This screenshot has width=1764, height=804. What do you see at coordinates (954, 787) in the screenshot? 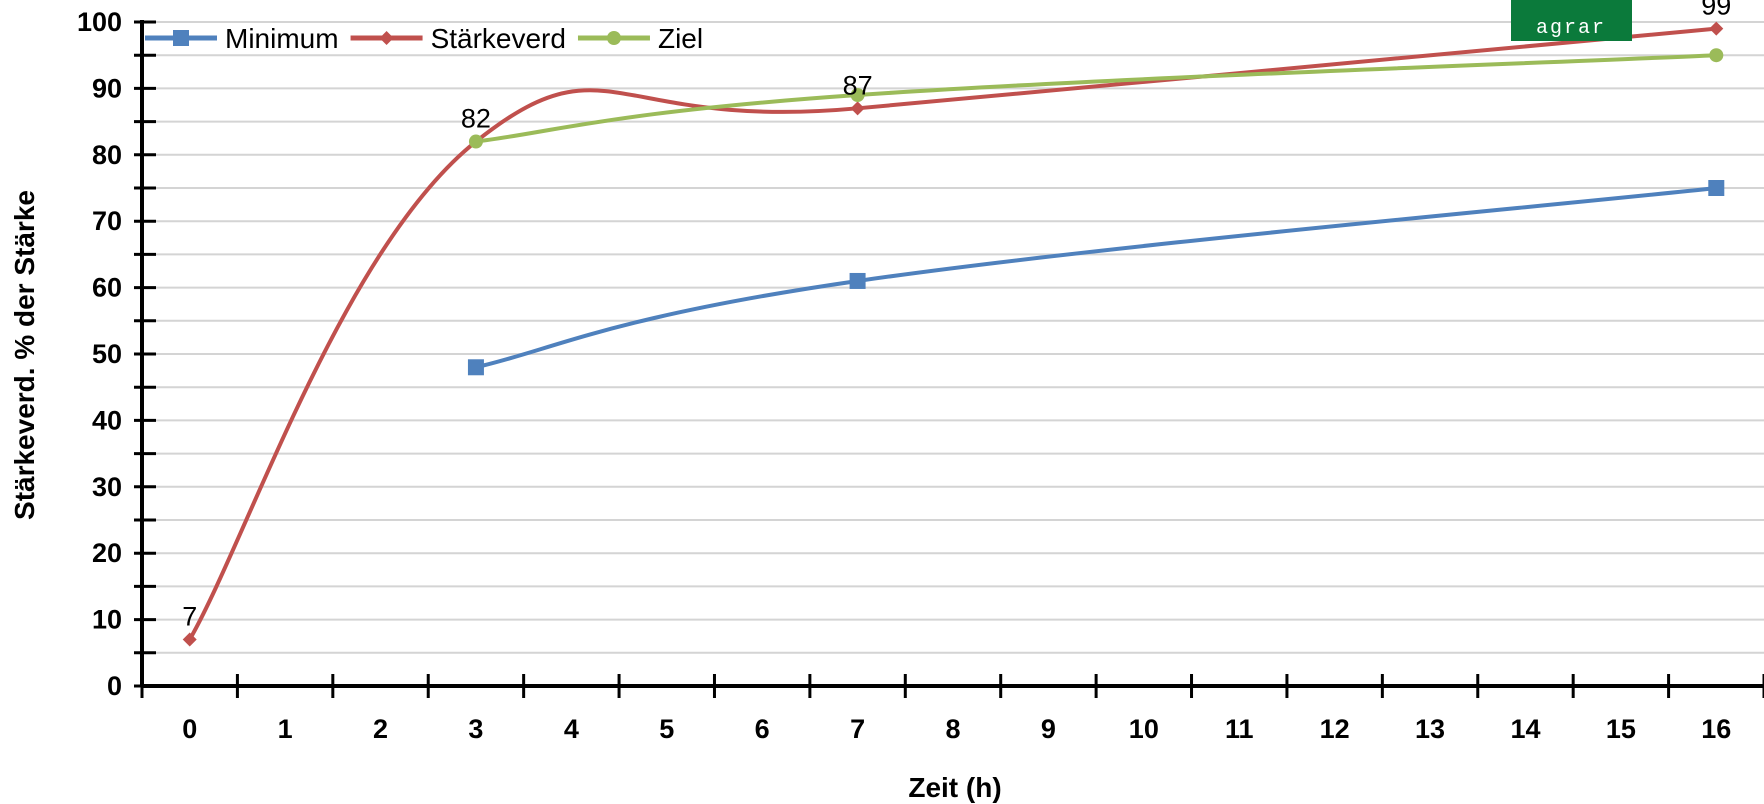
I see `x-axis-title: Zeit (h)` at bounding box center [954, 787].